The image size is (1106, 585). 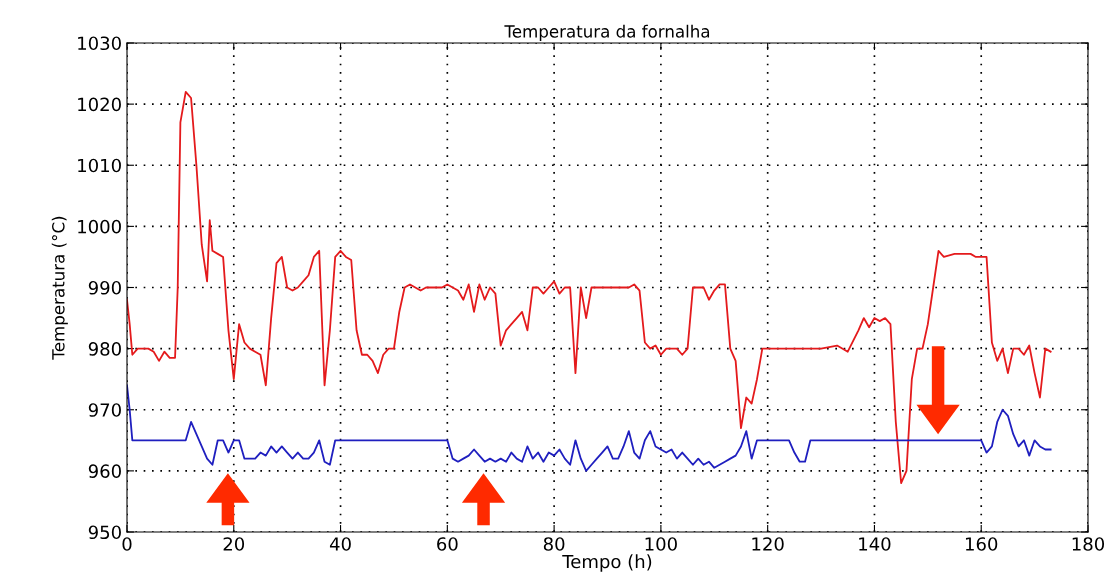 I want to click on x-tick-label: 180, so click(x=1088, y=544).